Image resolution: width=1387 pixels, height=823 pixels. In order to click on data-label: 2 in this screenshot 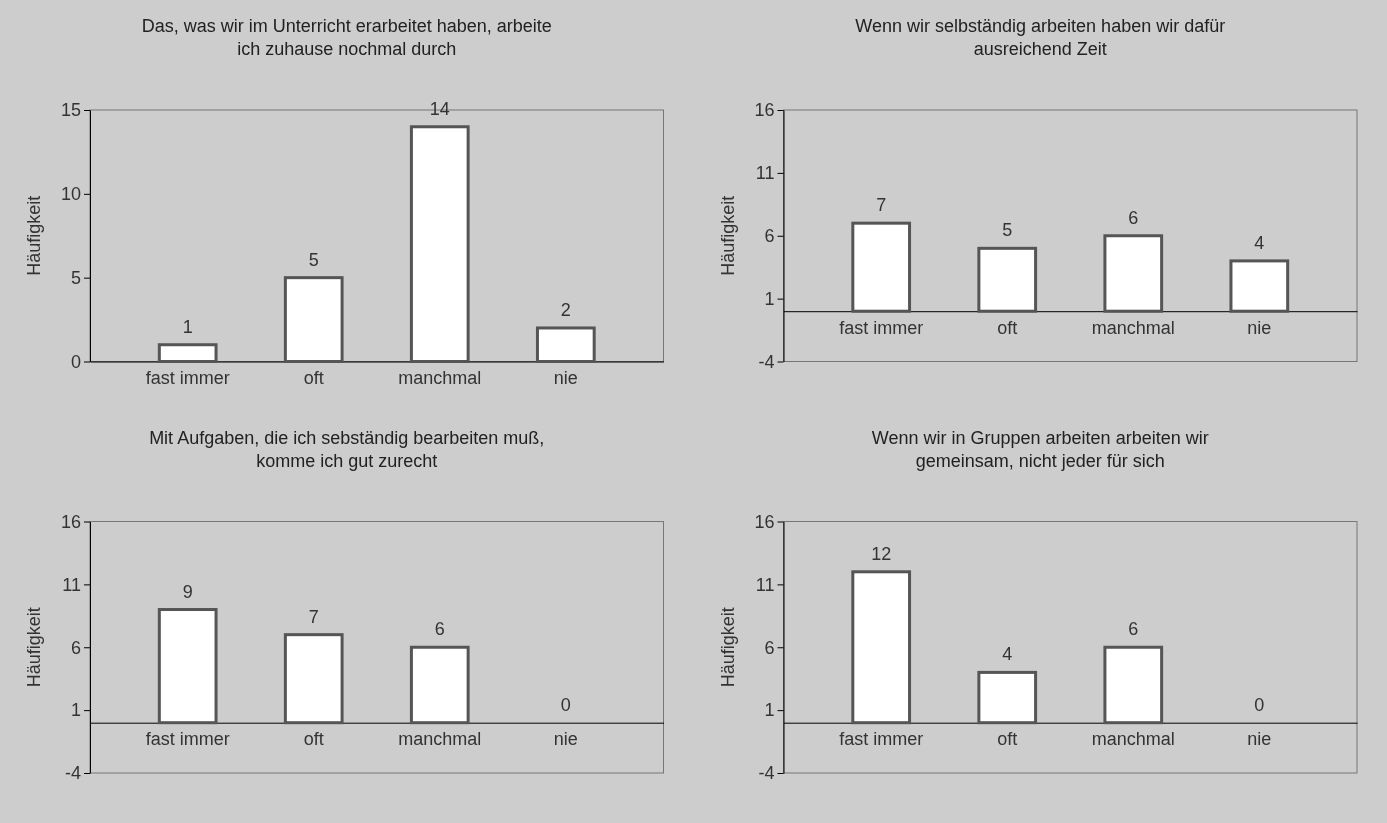, I will do `click(565, 309)`.